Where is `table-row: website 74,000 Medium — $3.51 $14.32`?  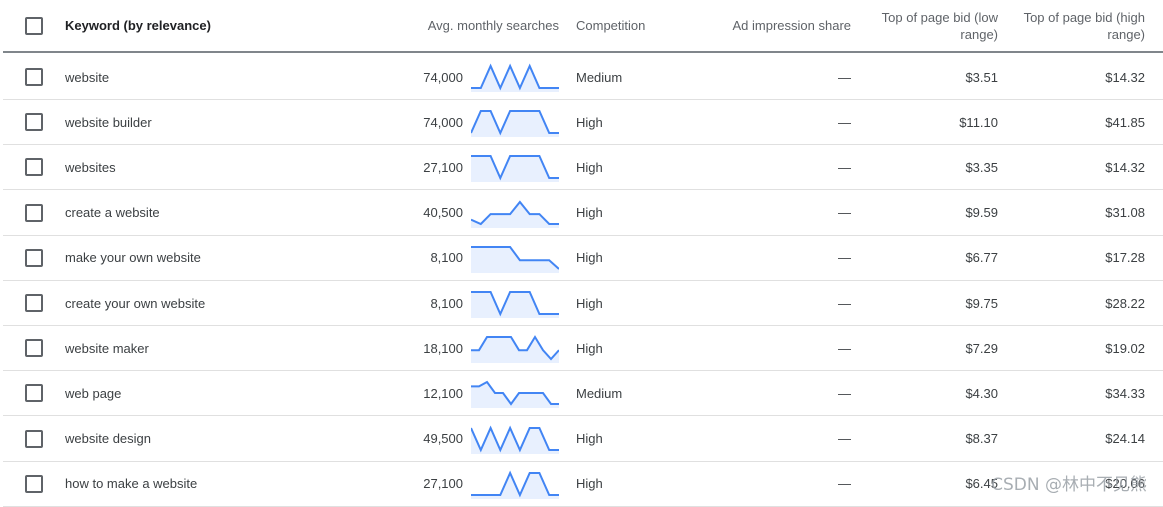
table-row: website 74,000 Medium — $3.51 $14.32 is located at coordinates (583, 77).